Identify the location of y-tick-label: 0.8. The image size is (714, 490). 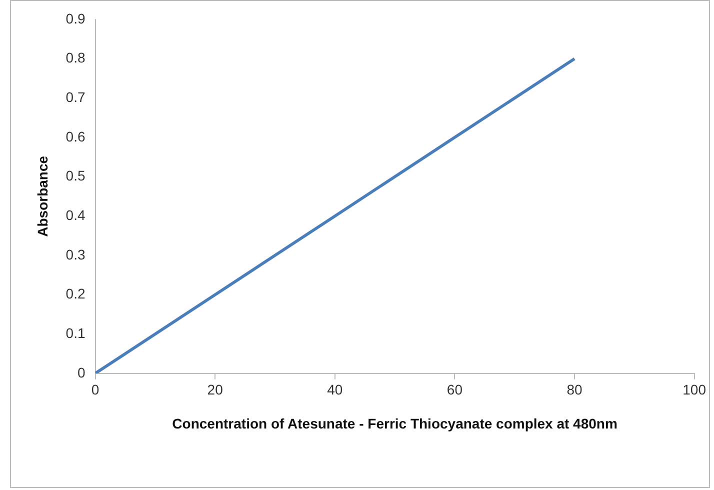
(76, 58).